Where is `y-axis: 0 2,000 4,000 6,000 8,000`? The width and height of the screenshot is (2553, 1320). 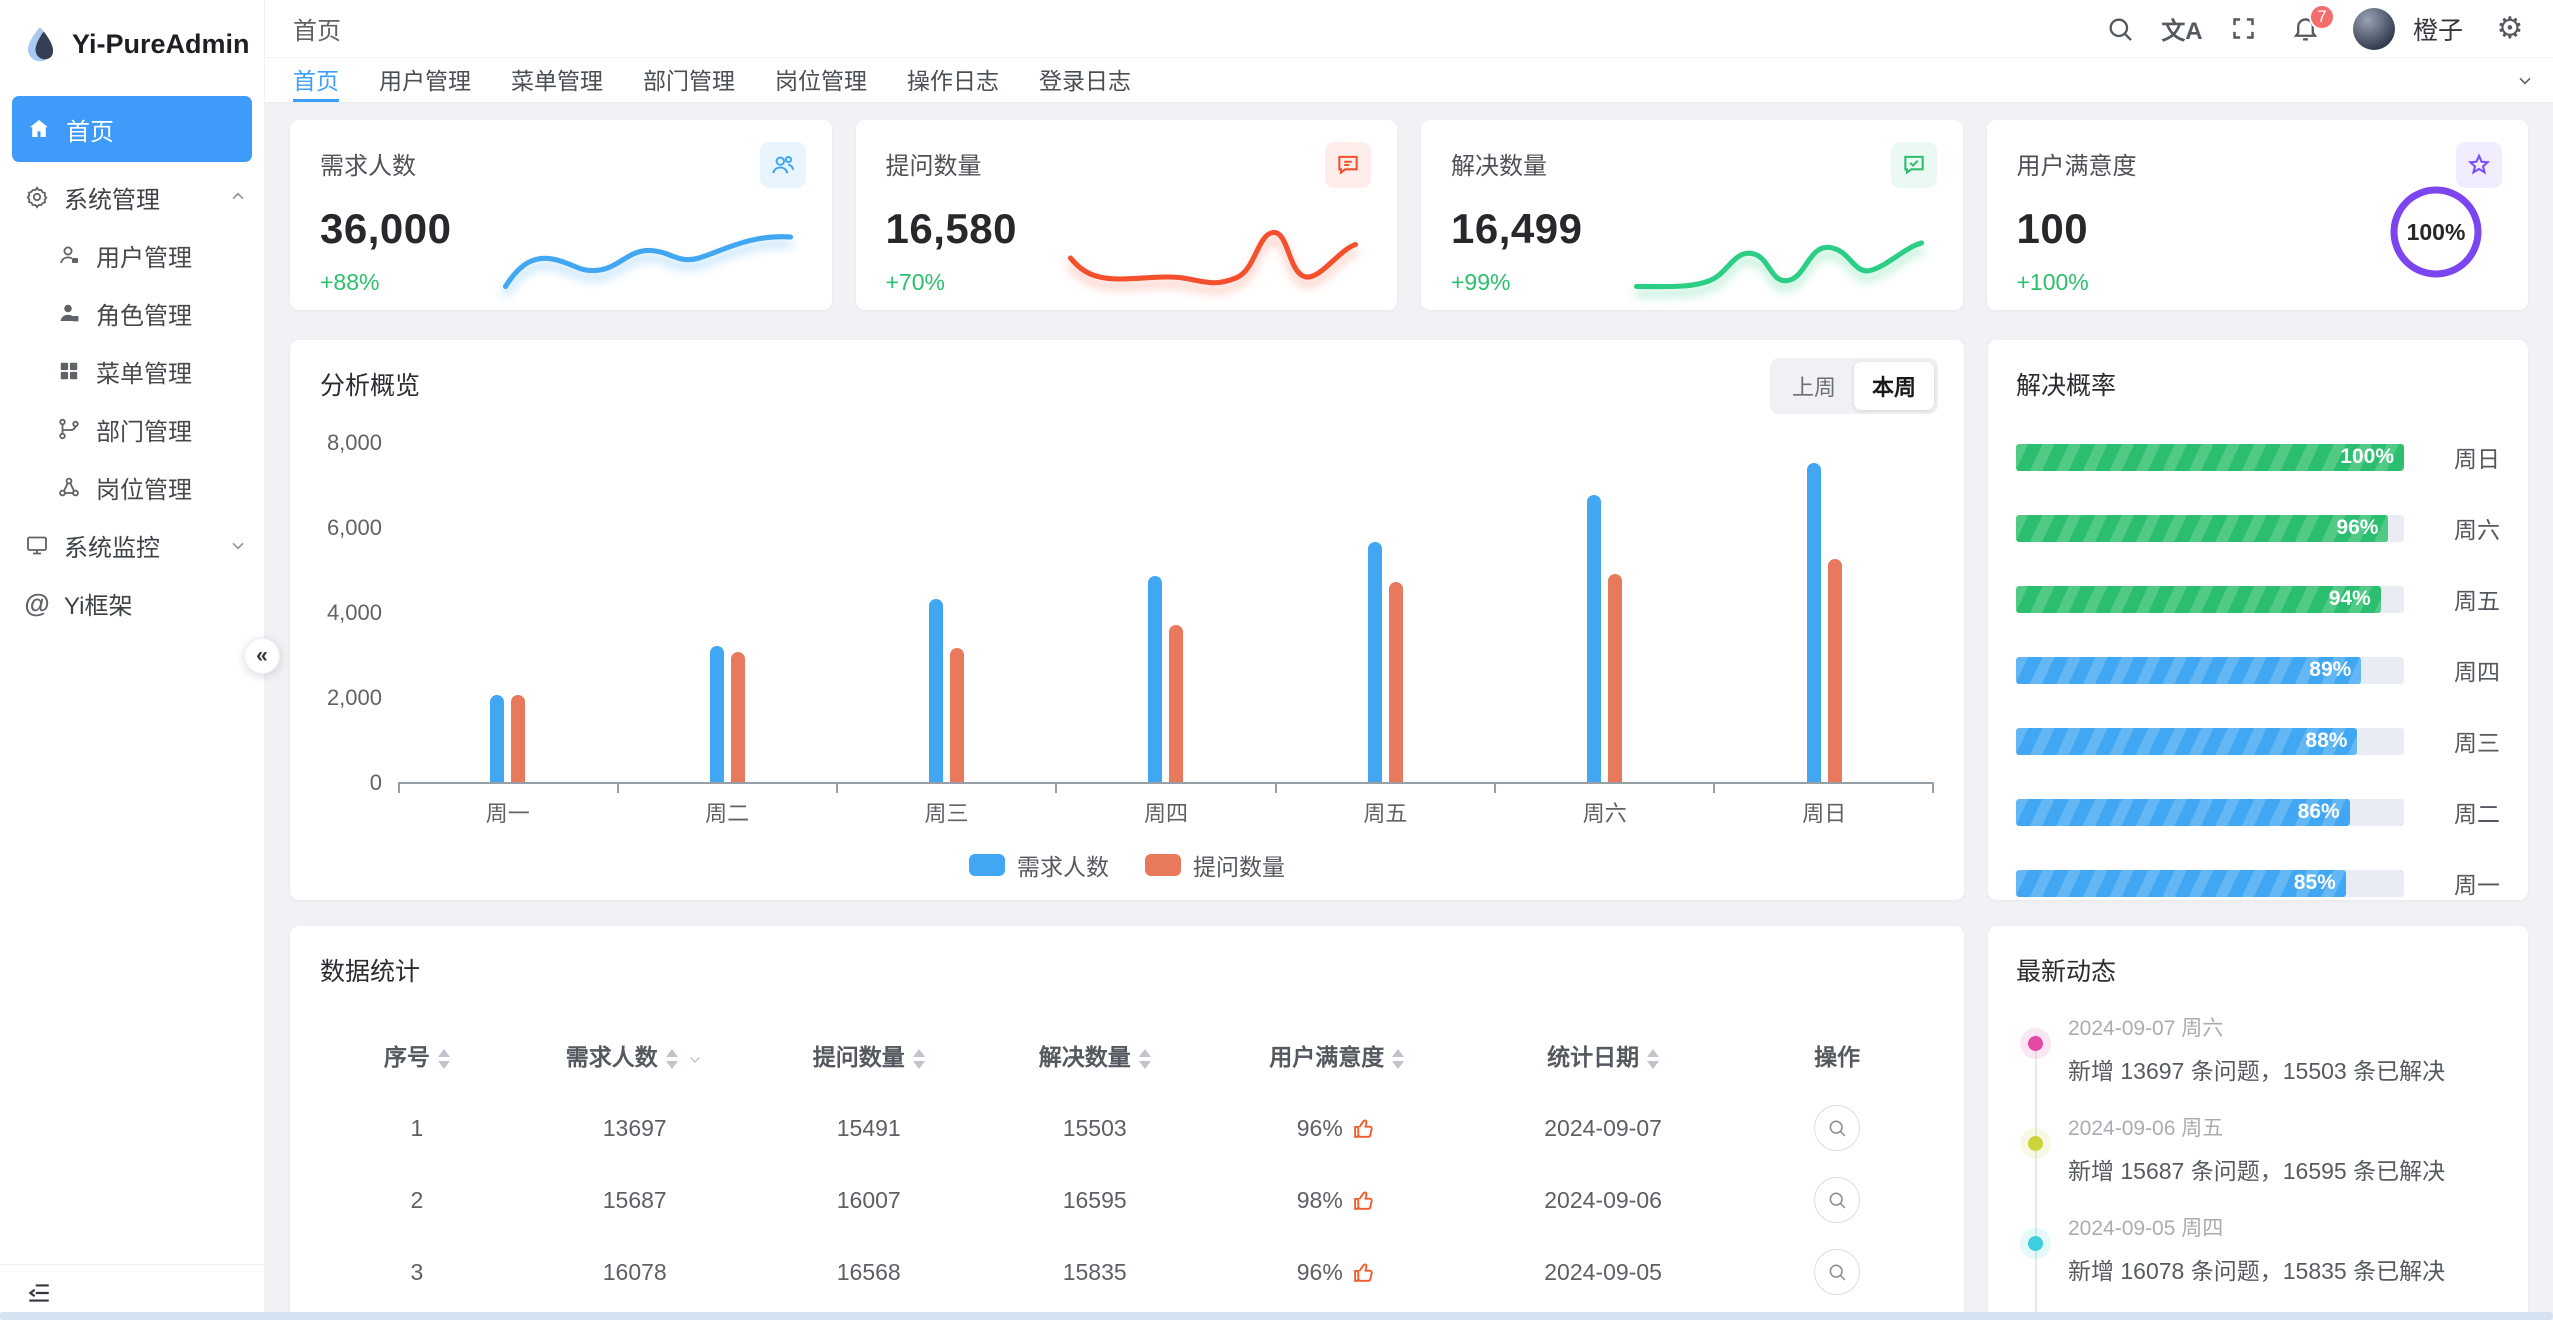
y-axis: 0 2,000 4,000 6,000 8,000 is located at coordinates (359, 612).